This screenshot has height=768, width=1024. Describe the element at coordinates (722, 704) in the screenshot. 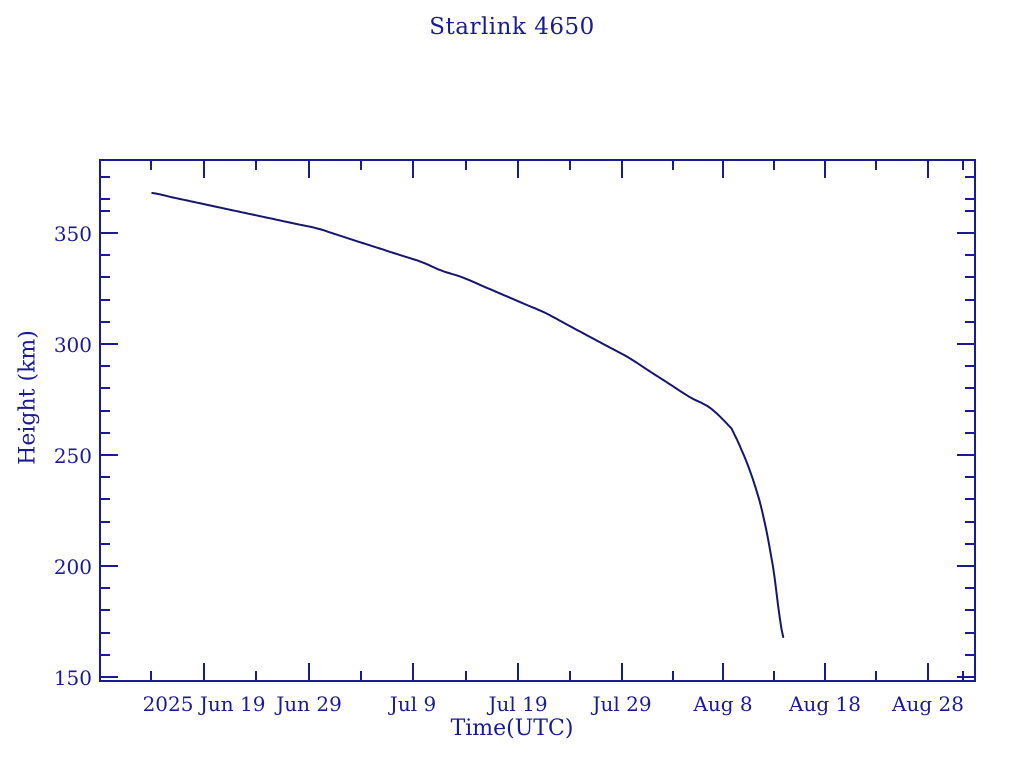

I see `x-tick-label: Aug 8` at that location.